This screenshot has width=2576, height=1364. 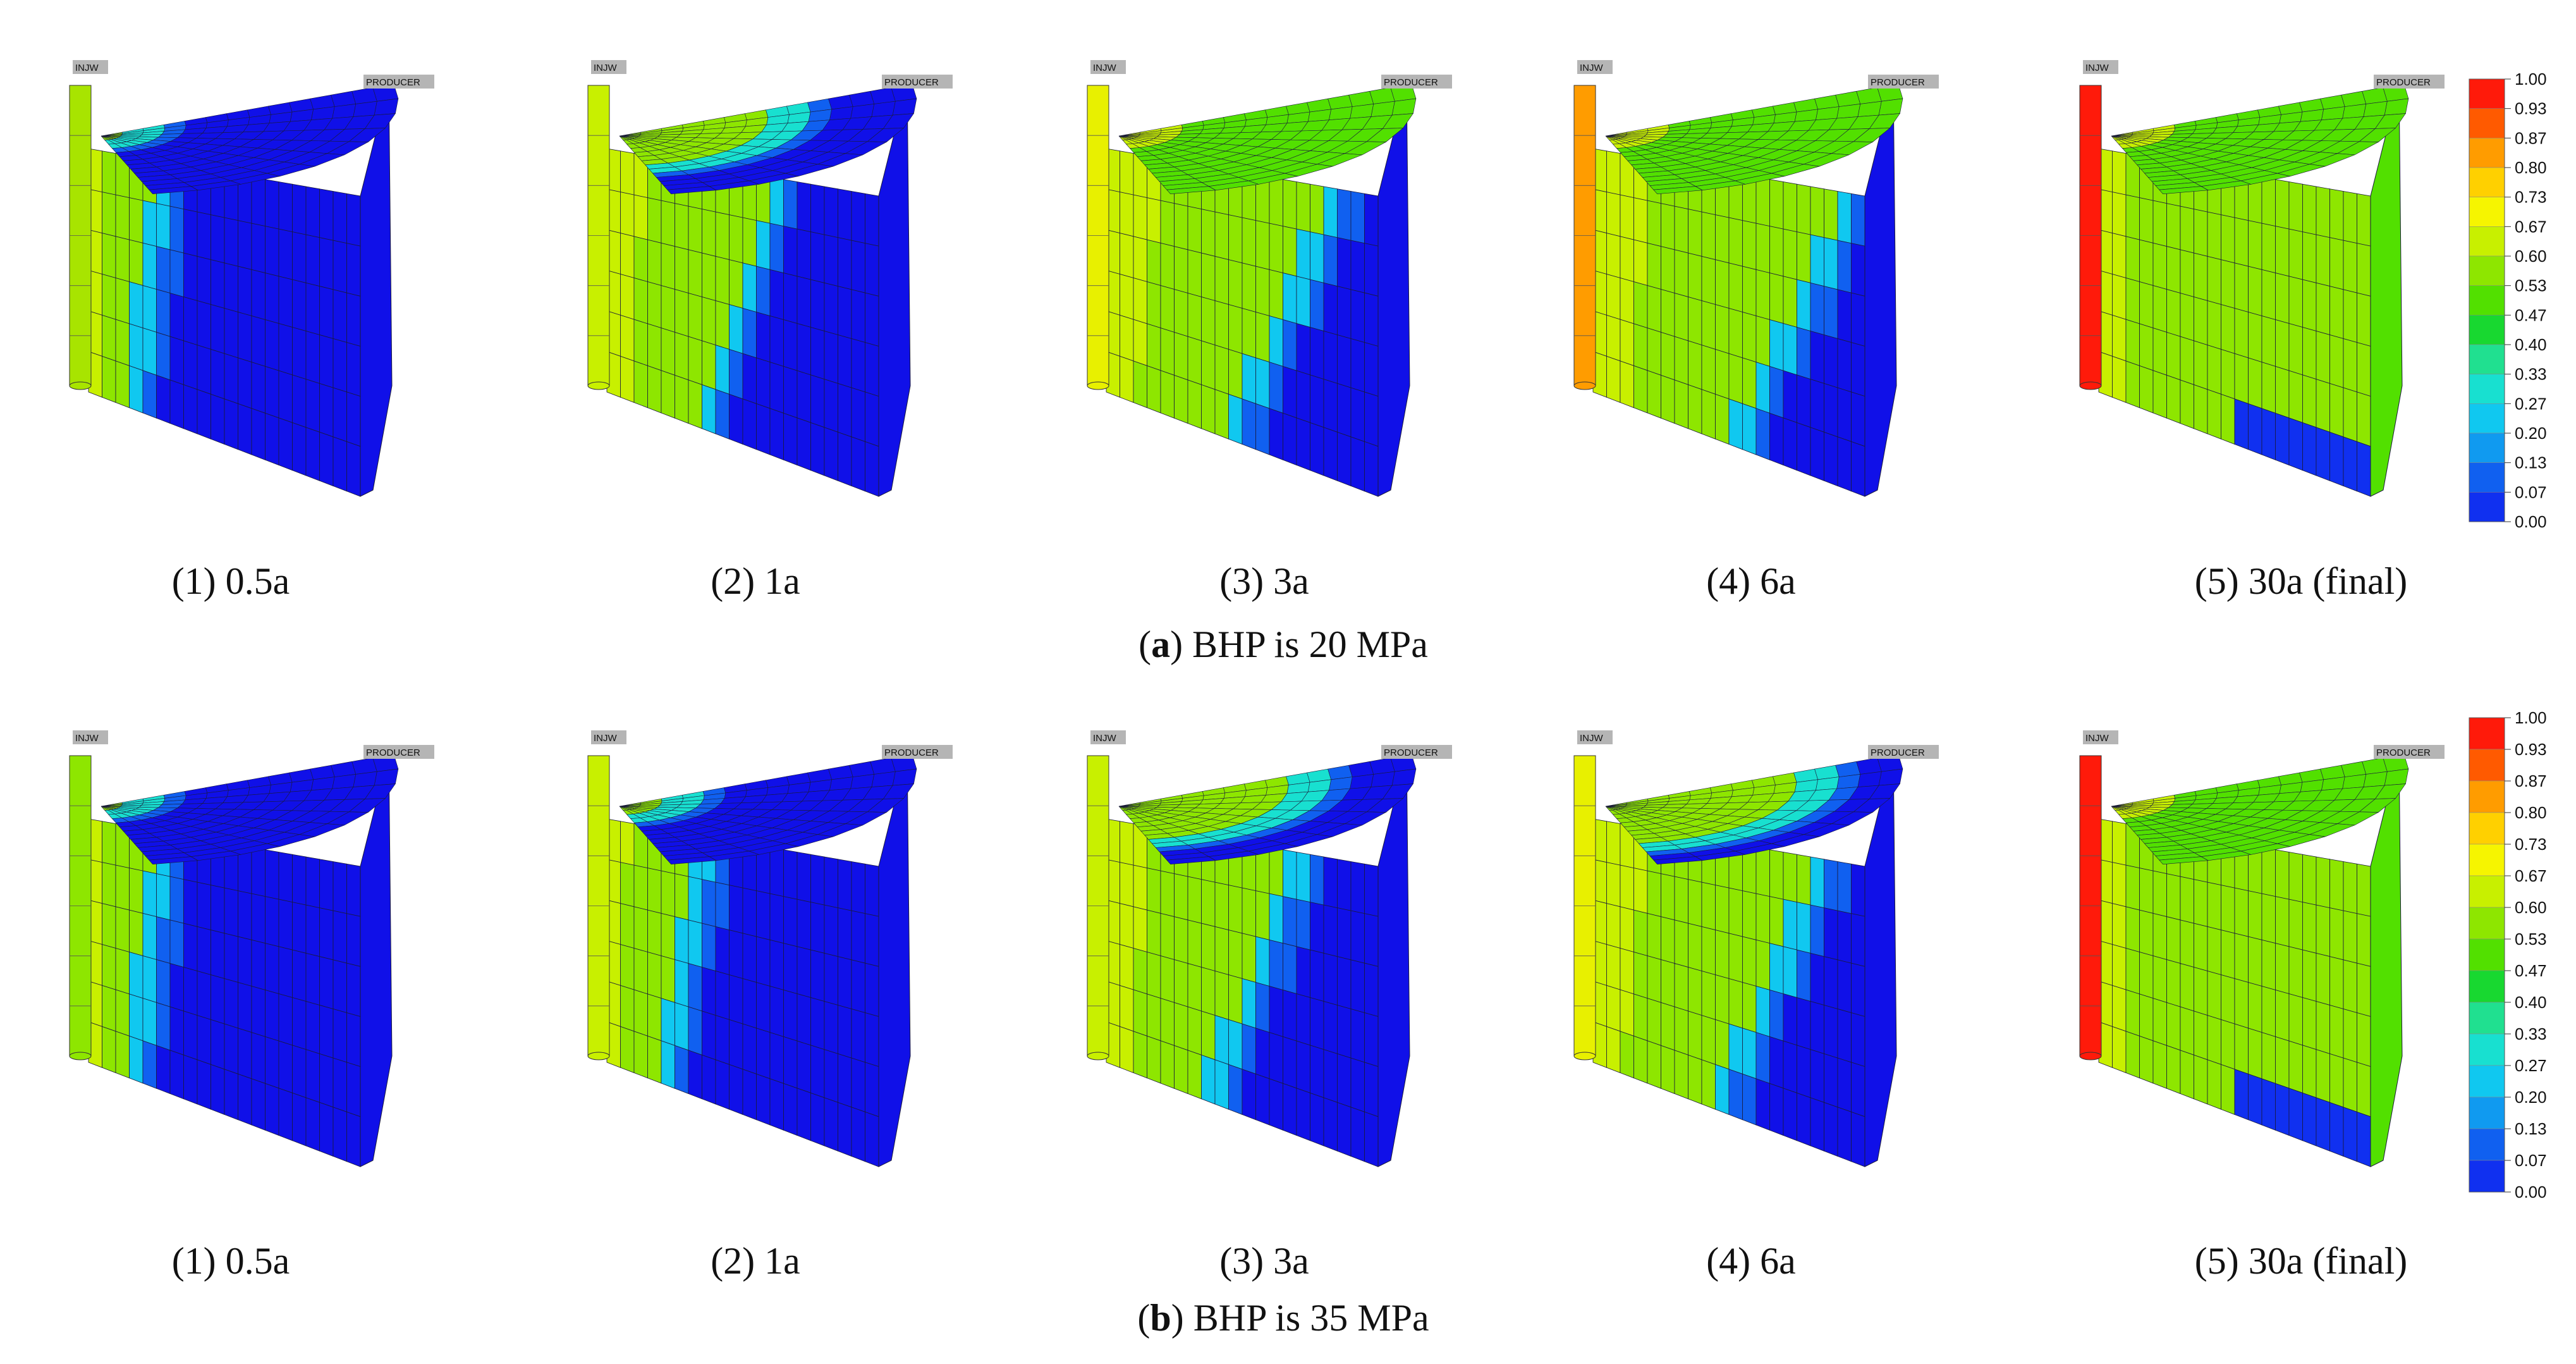 What do you see at coordinates (1678, 860) in the screenshot?
I see `top-surface-cell` at bounding box center [1678, 860].